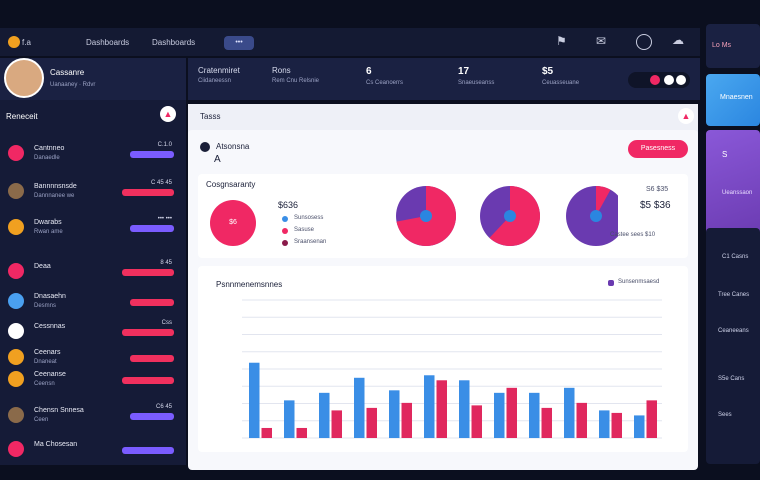  I want to click on sidebar-item-label: Ma Chosesan, so click(56, 444).